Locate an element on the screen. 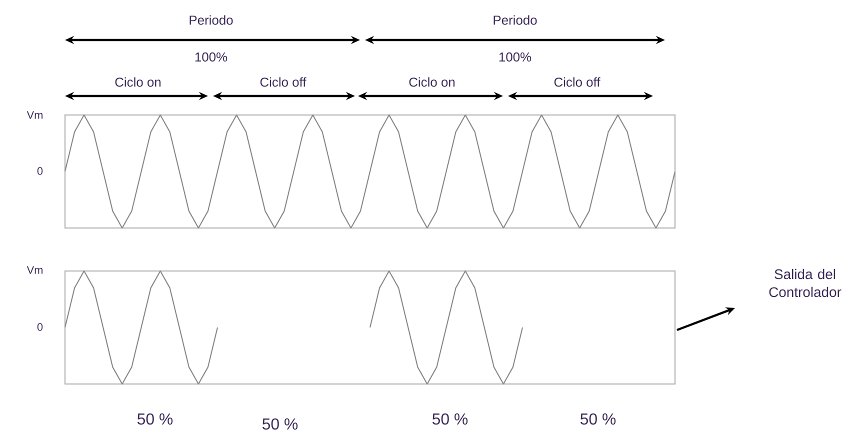  text: Salida del Controlador is located at coordinates (805, 283).